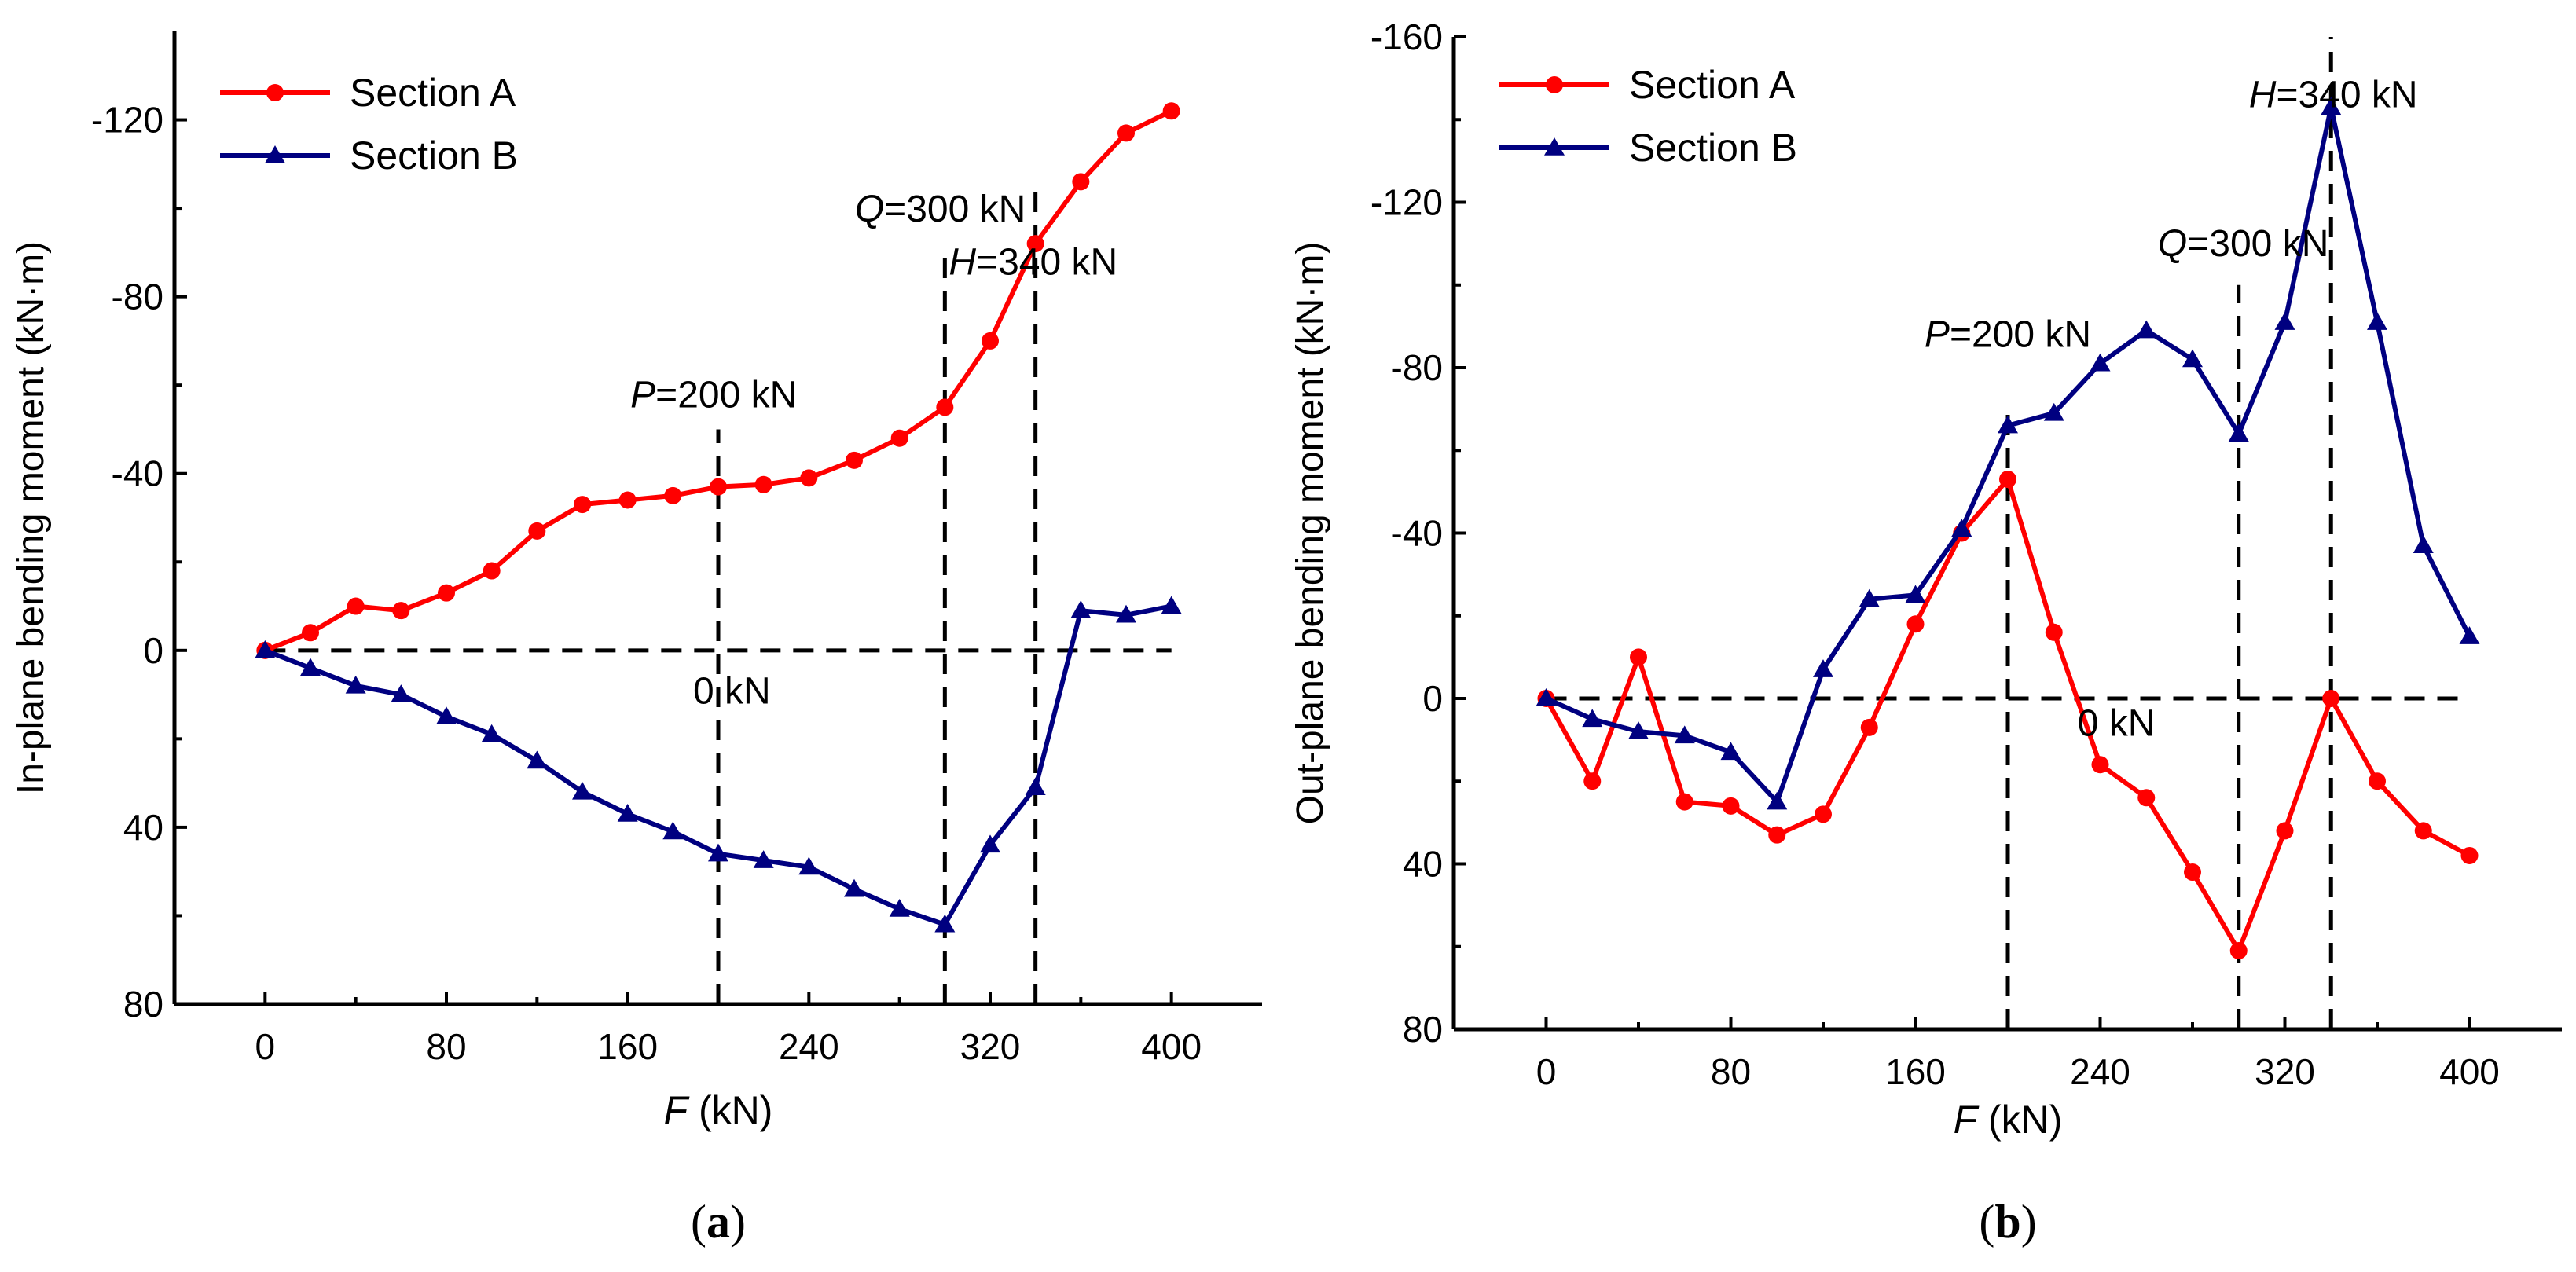 This screenshot has width=2576, height=1272. Describe the element at coordinates (137, 297) in the screenshot. I see `y-tick-label: -80` at that location.